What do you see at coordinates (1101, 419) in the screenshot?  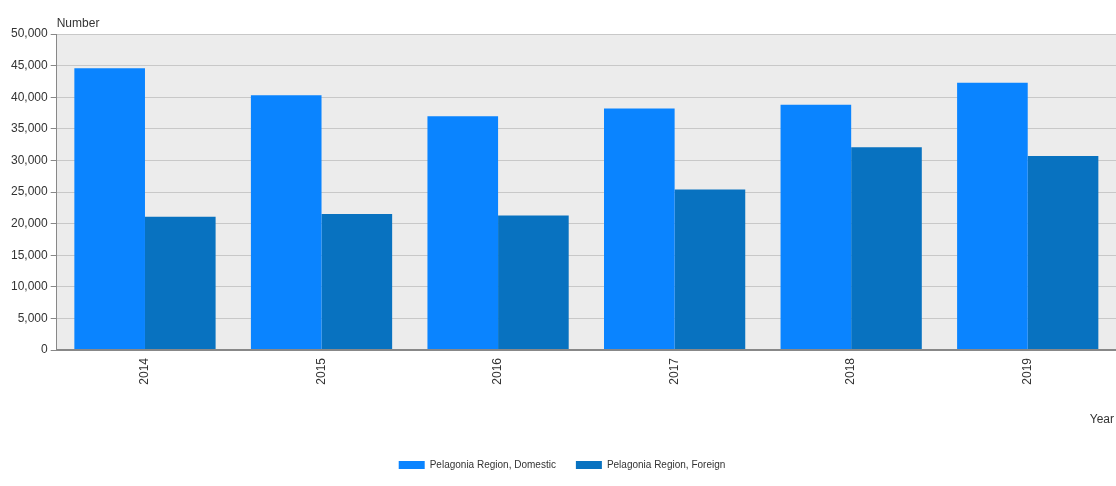 I see `x-axis-title: Year` at bounding box center [1101, 419].